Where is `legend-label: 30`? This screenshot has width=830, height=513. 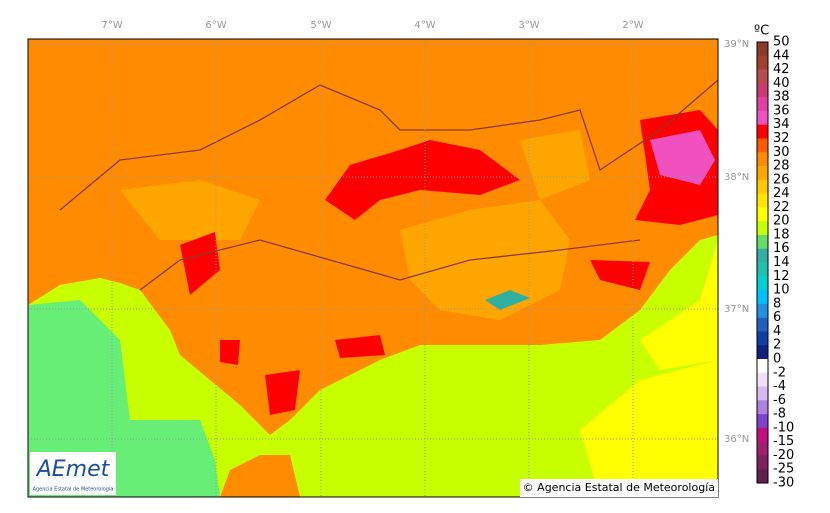
legend-label: 30 is located at coordinates (781, 152).